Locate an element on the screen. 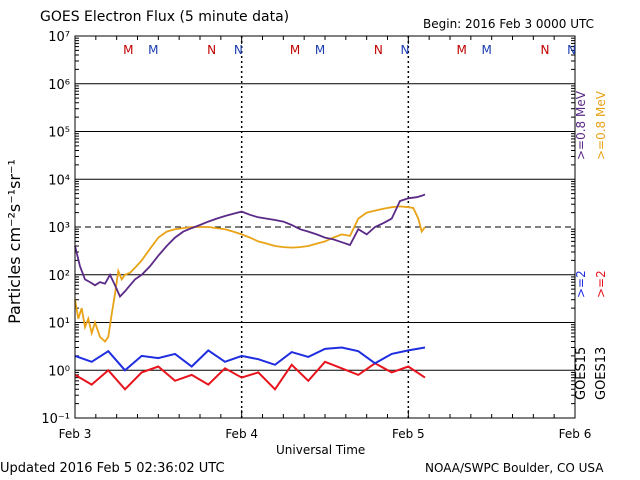  begin-label: Begin: 2016 Feb 3 0000 UTC is located at coordinates (509, 24).